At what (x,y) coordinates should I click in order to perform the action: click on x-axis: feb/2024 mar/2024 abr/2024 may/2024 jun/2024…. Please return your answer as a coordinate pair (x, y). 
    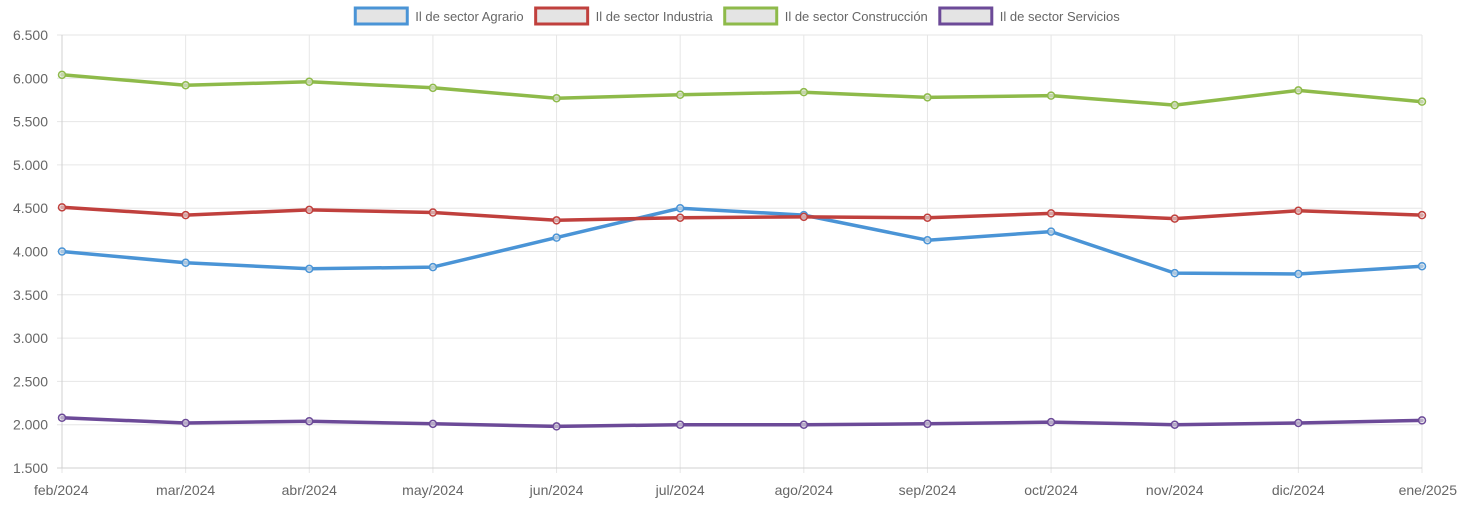
    Looking at the image, I should click on (745, 490).